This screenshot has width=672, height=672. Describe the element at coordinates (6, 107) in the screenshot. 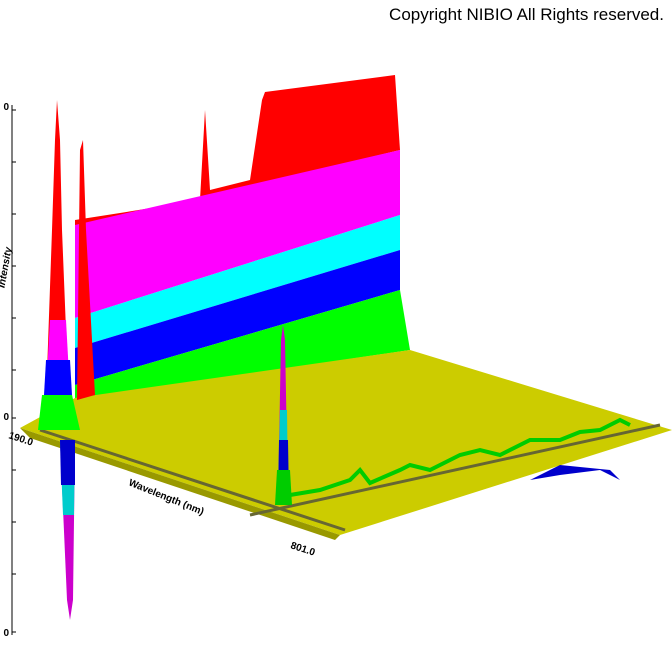

I see `intensity-top-label: 0` at that location.